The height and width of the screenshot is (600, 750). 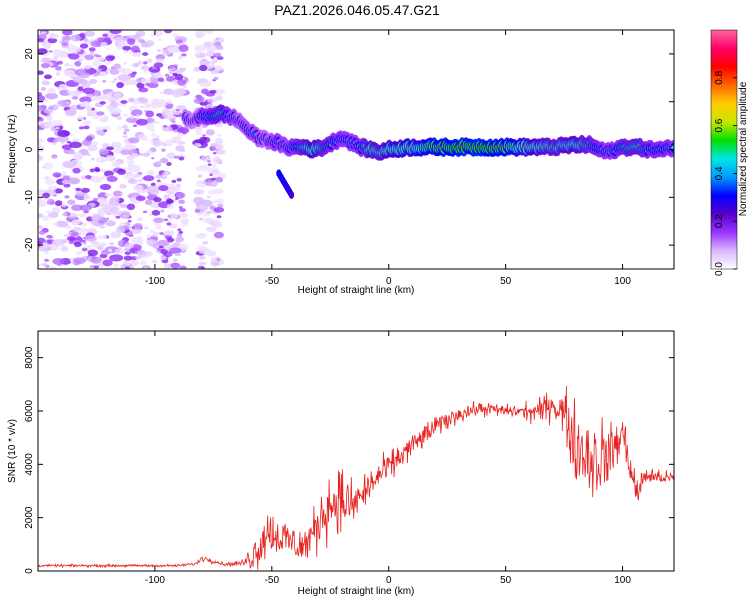 I want to click on spec-ytick-label: 10, so click(x=29, y=102).